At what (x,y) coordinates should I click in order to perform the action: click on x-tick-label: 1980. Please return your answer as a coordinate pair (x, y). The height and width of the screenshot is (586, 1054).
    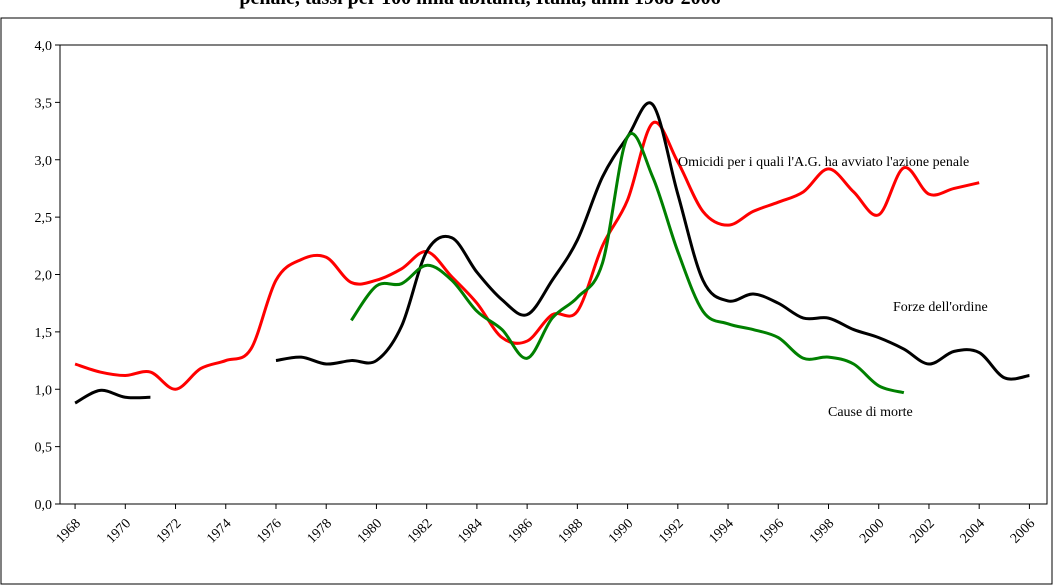
    Looking at the image, I should click on (370, 531).